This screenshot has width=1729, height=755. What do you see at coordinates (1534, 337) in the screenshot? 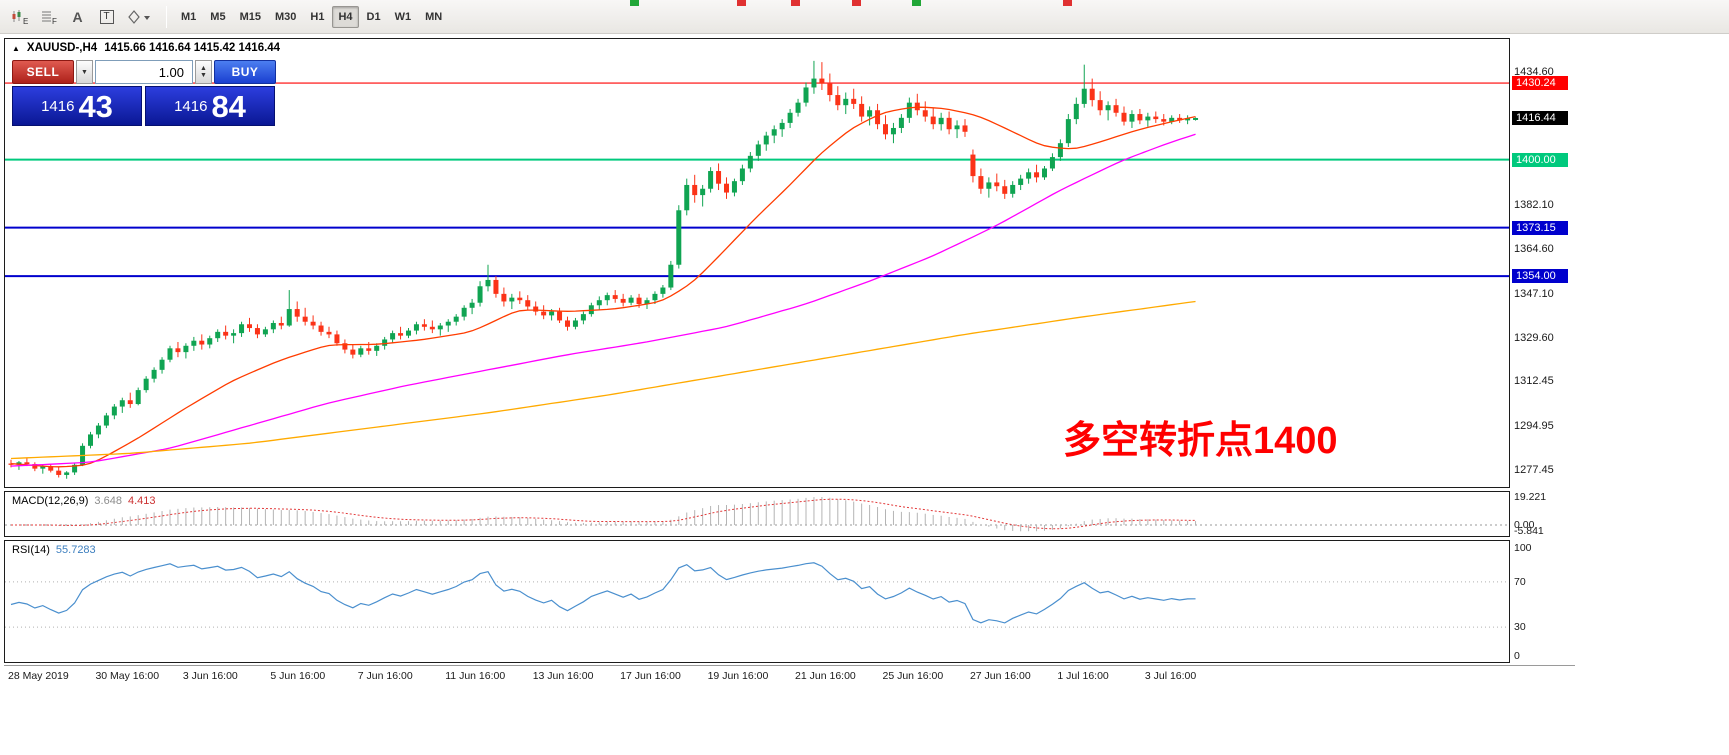
I see `price-axis-label: 1329.60` at bounding box center [1534, 337].